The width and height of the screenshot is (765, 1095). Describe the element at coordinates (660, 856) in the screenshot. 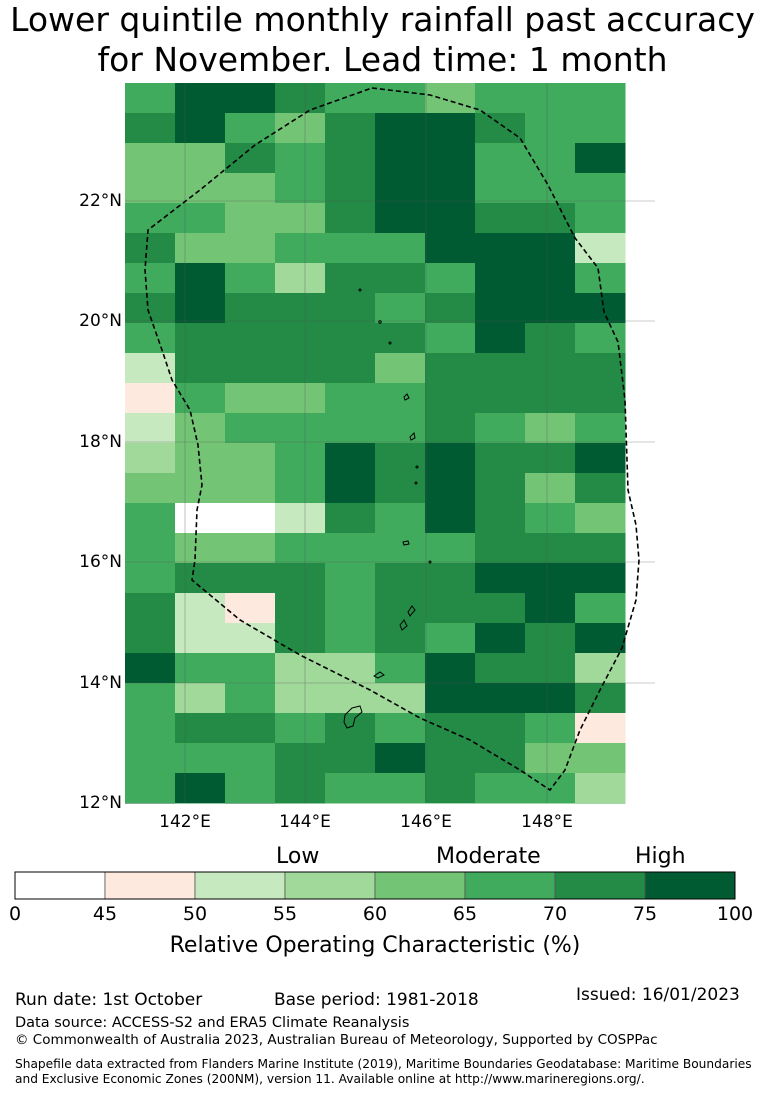

I see `legend-category-high: High` at that location.